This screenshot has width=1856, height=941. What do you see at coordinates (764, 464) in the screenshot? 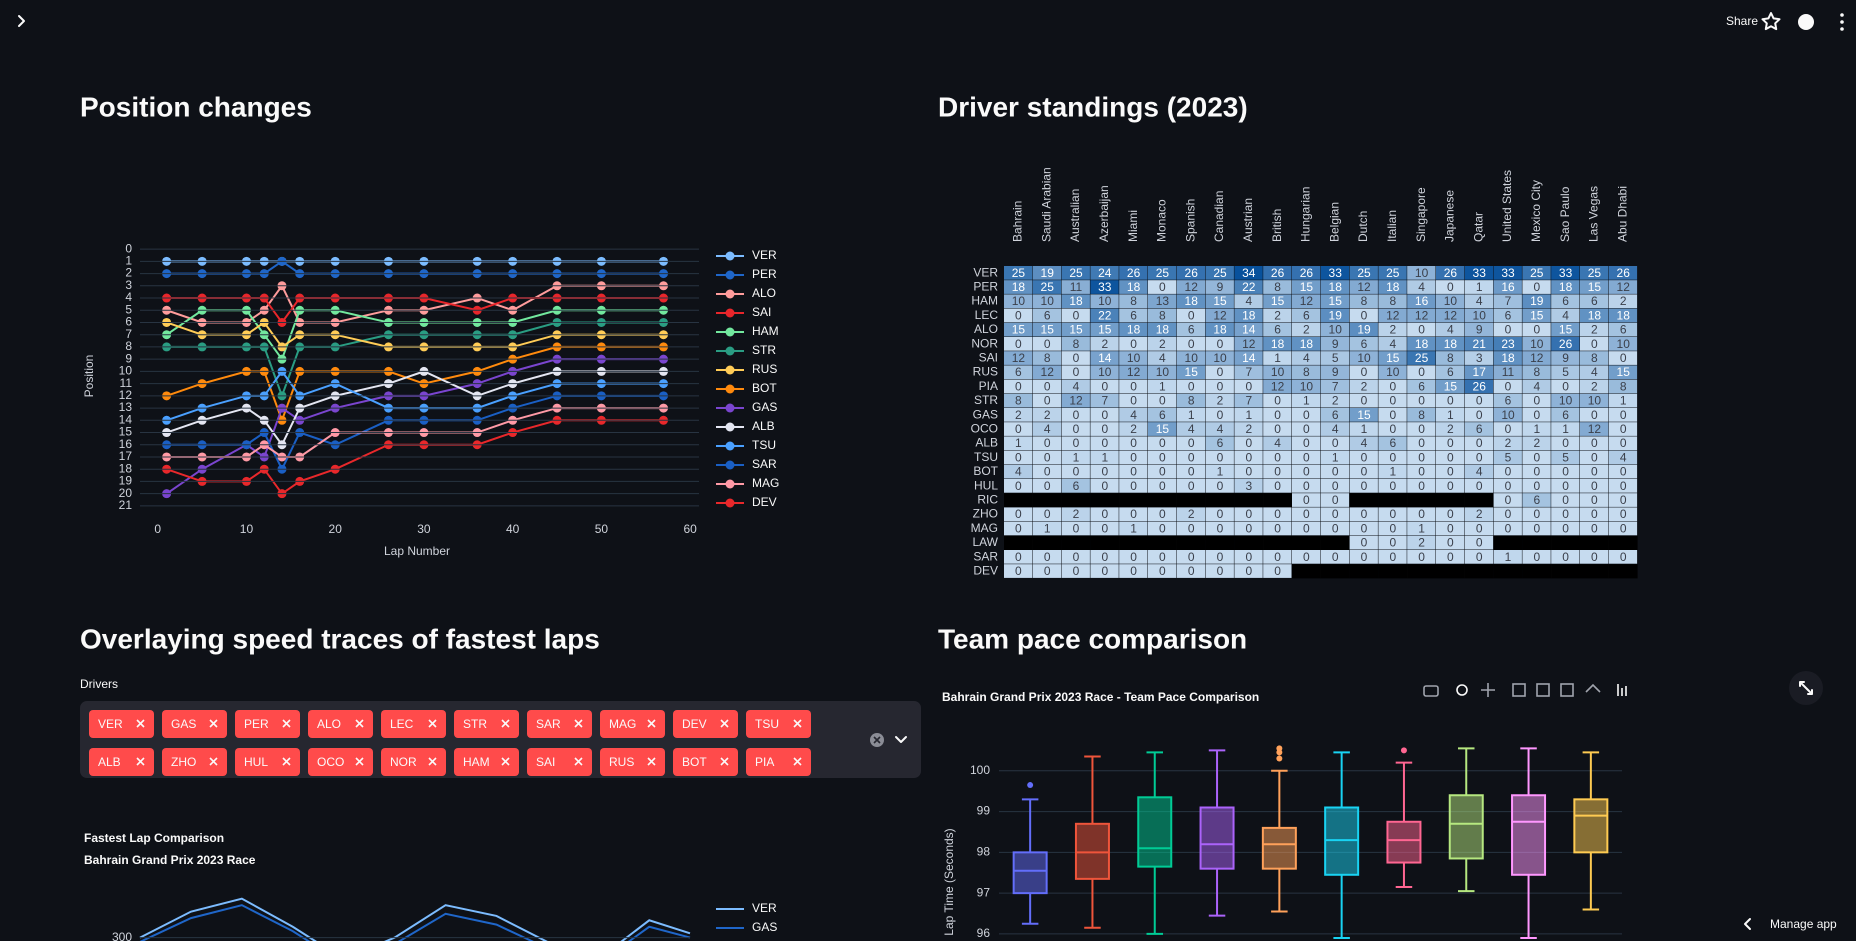
I see `legend-label: SAR` at bounding box center [764, 464].